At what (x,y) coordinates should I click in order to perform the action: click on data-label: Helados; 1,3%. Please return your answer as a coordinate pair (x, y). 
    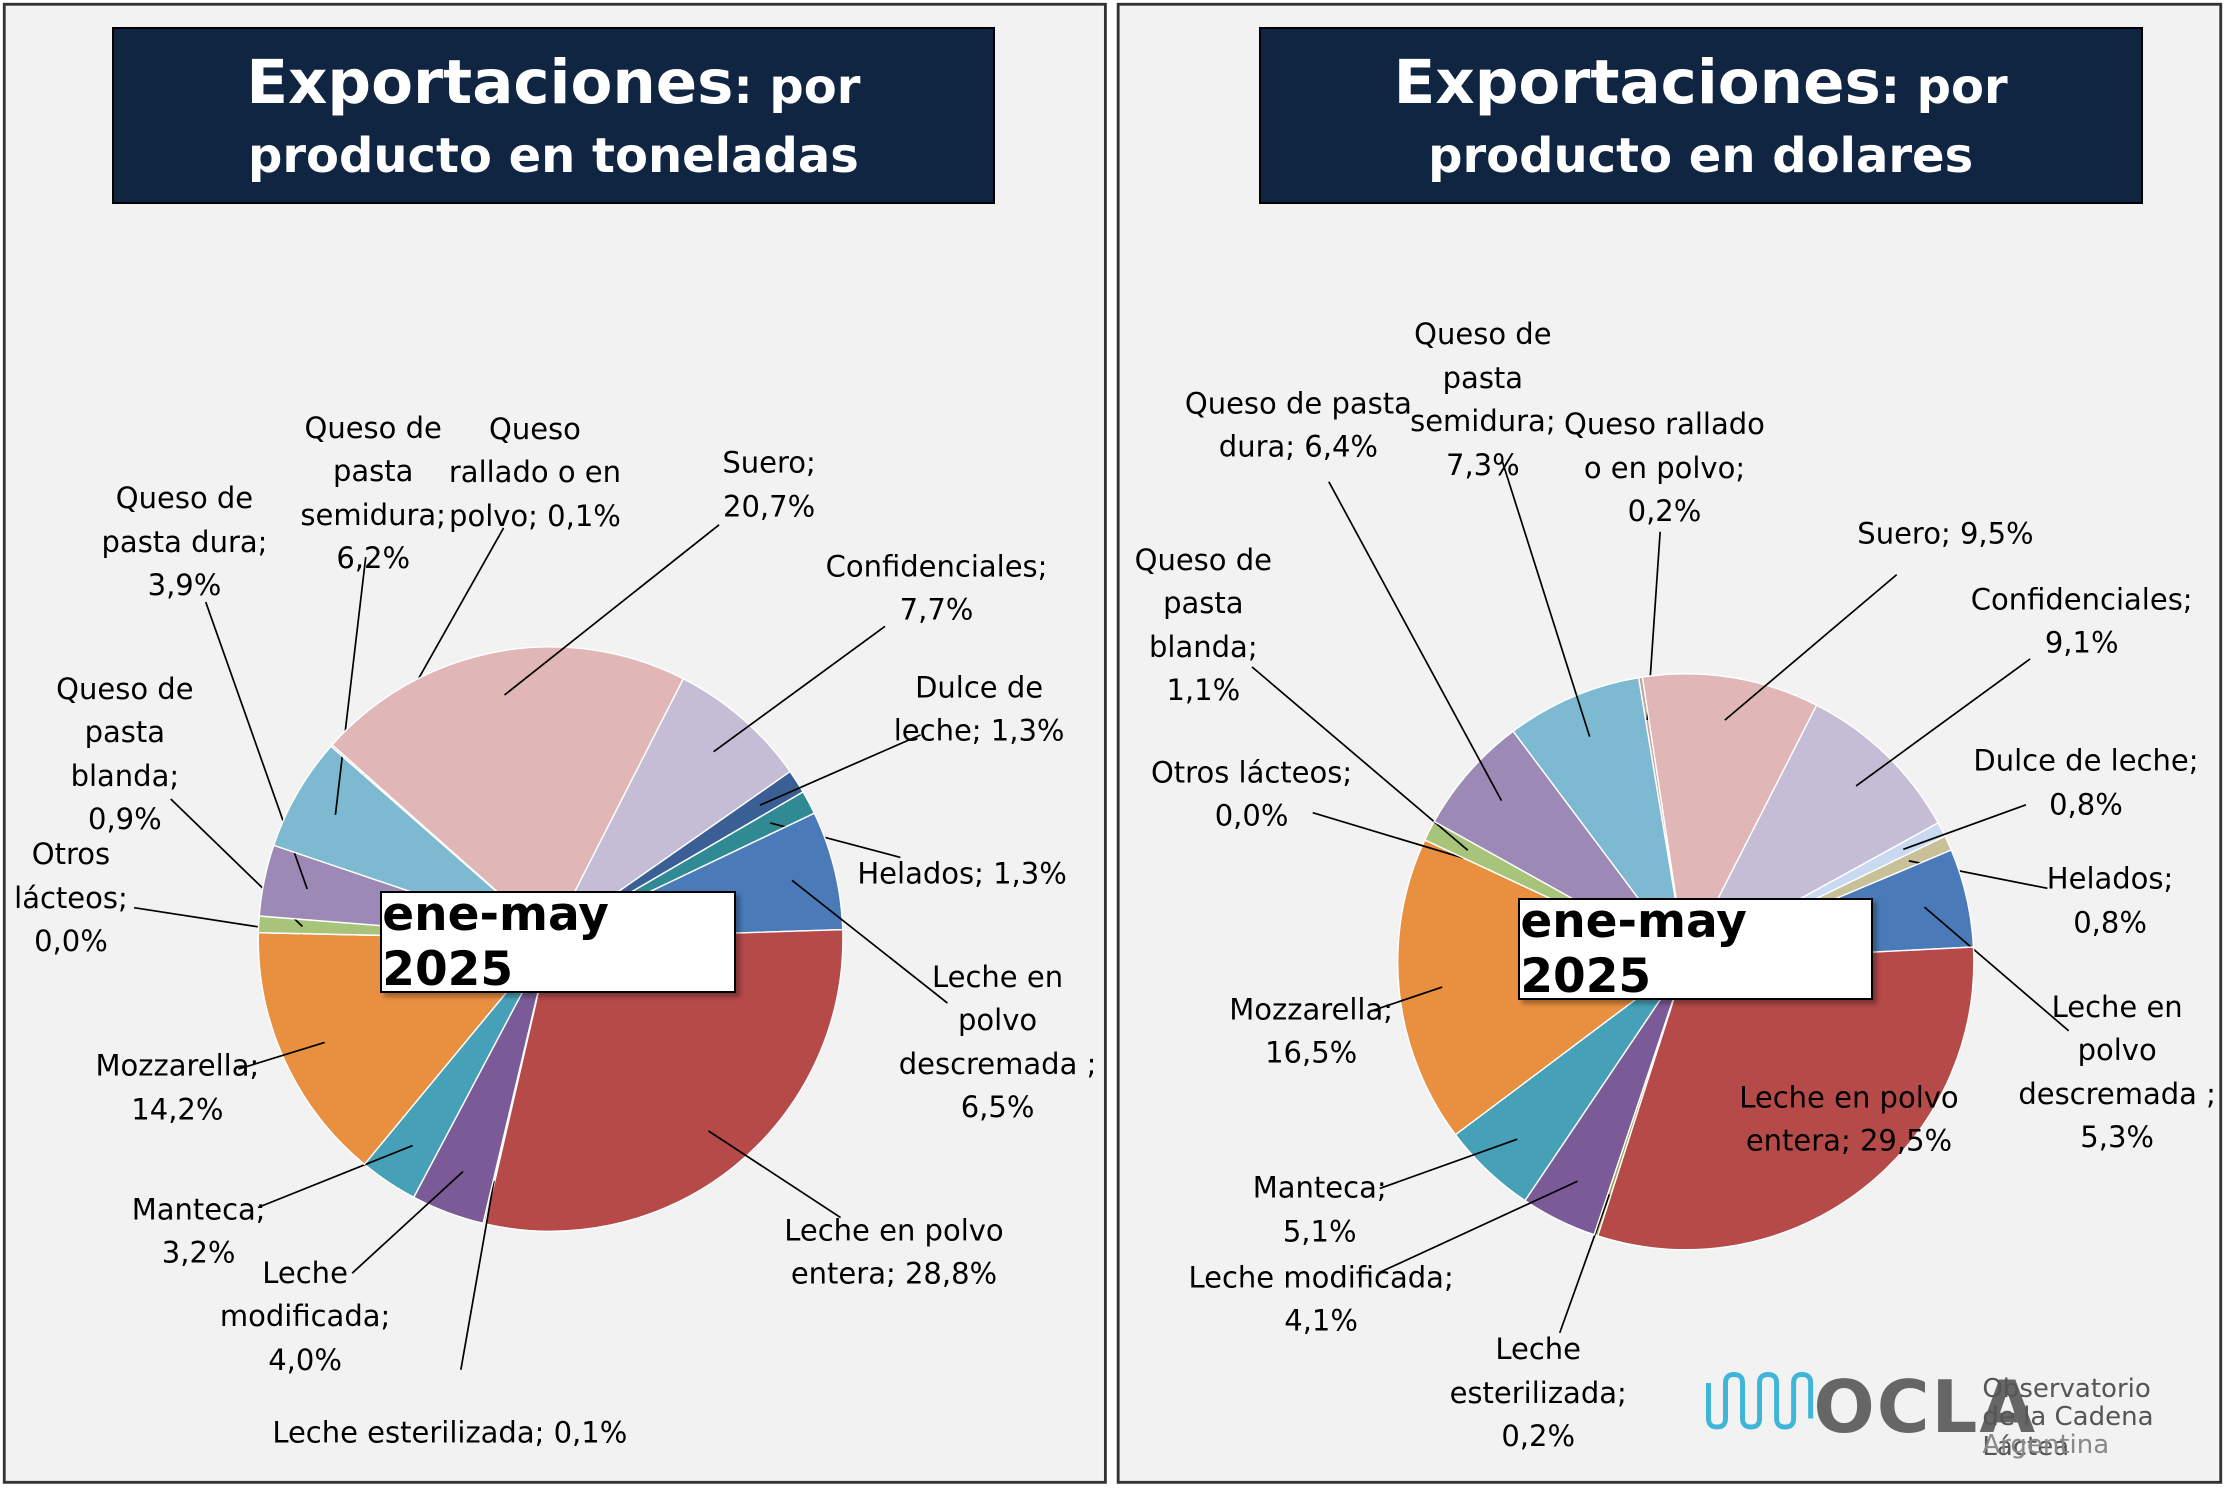
    Looking at the image, I should click on (961, 874).